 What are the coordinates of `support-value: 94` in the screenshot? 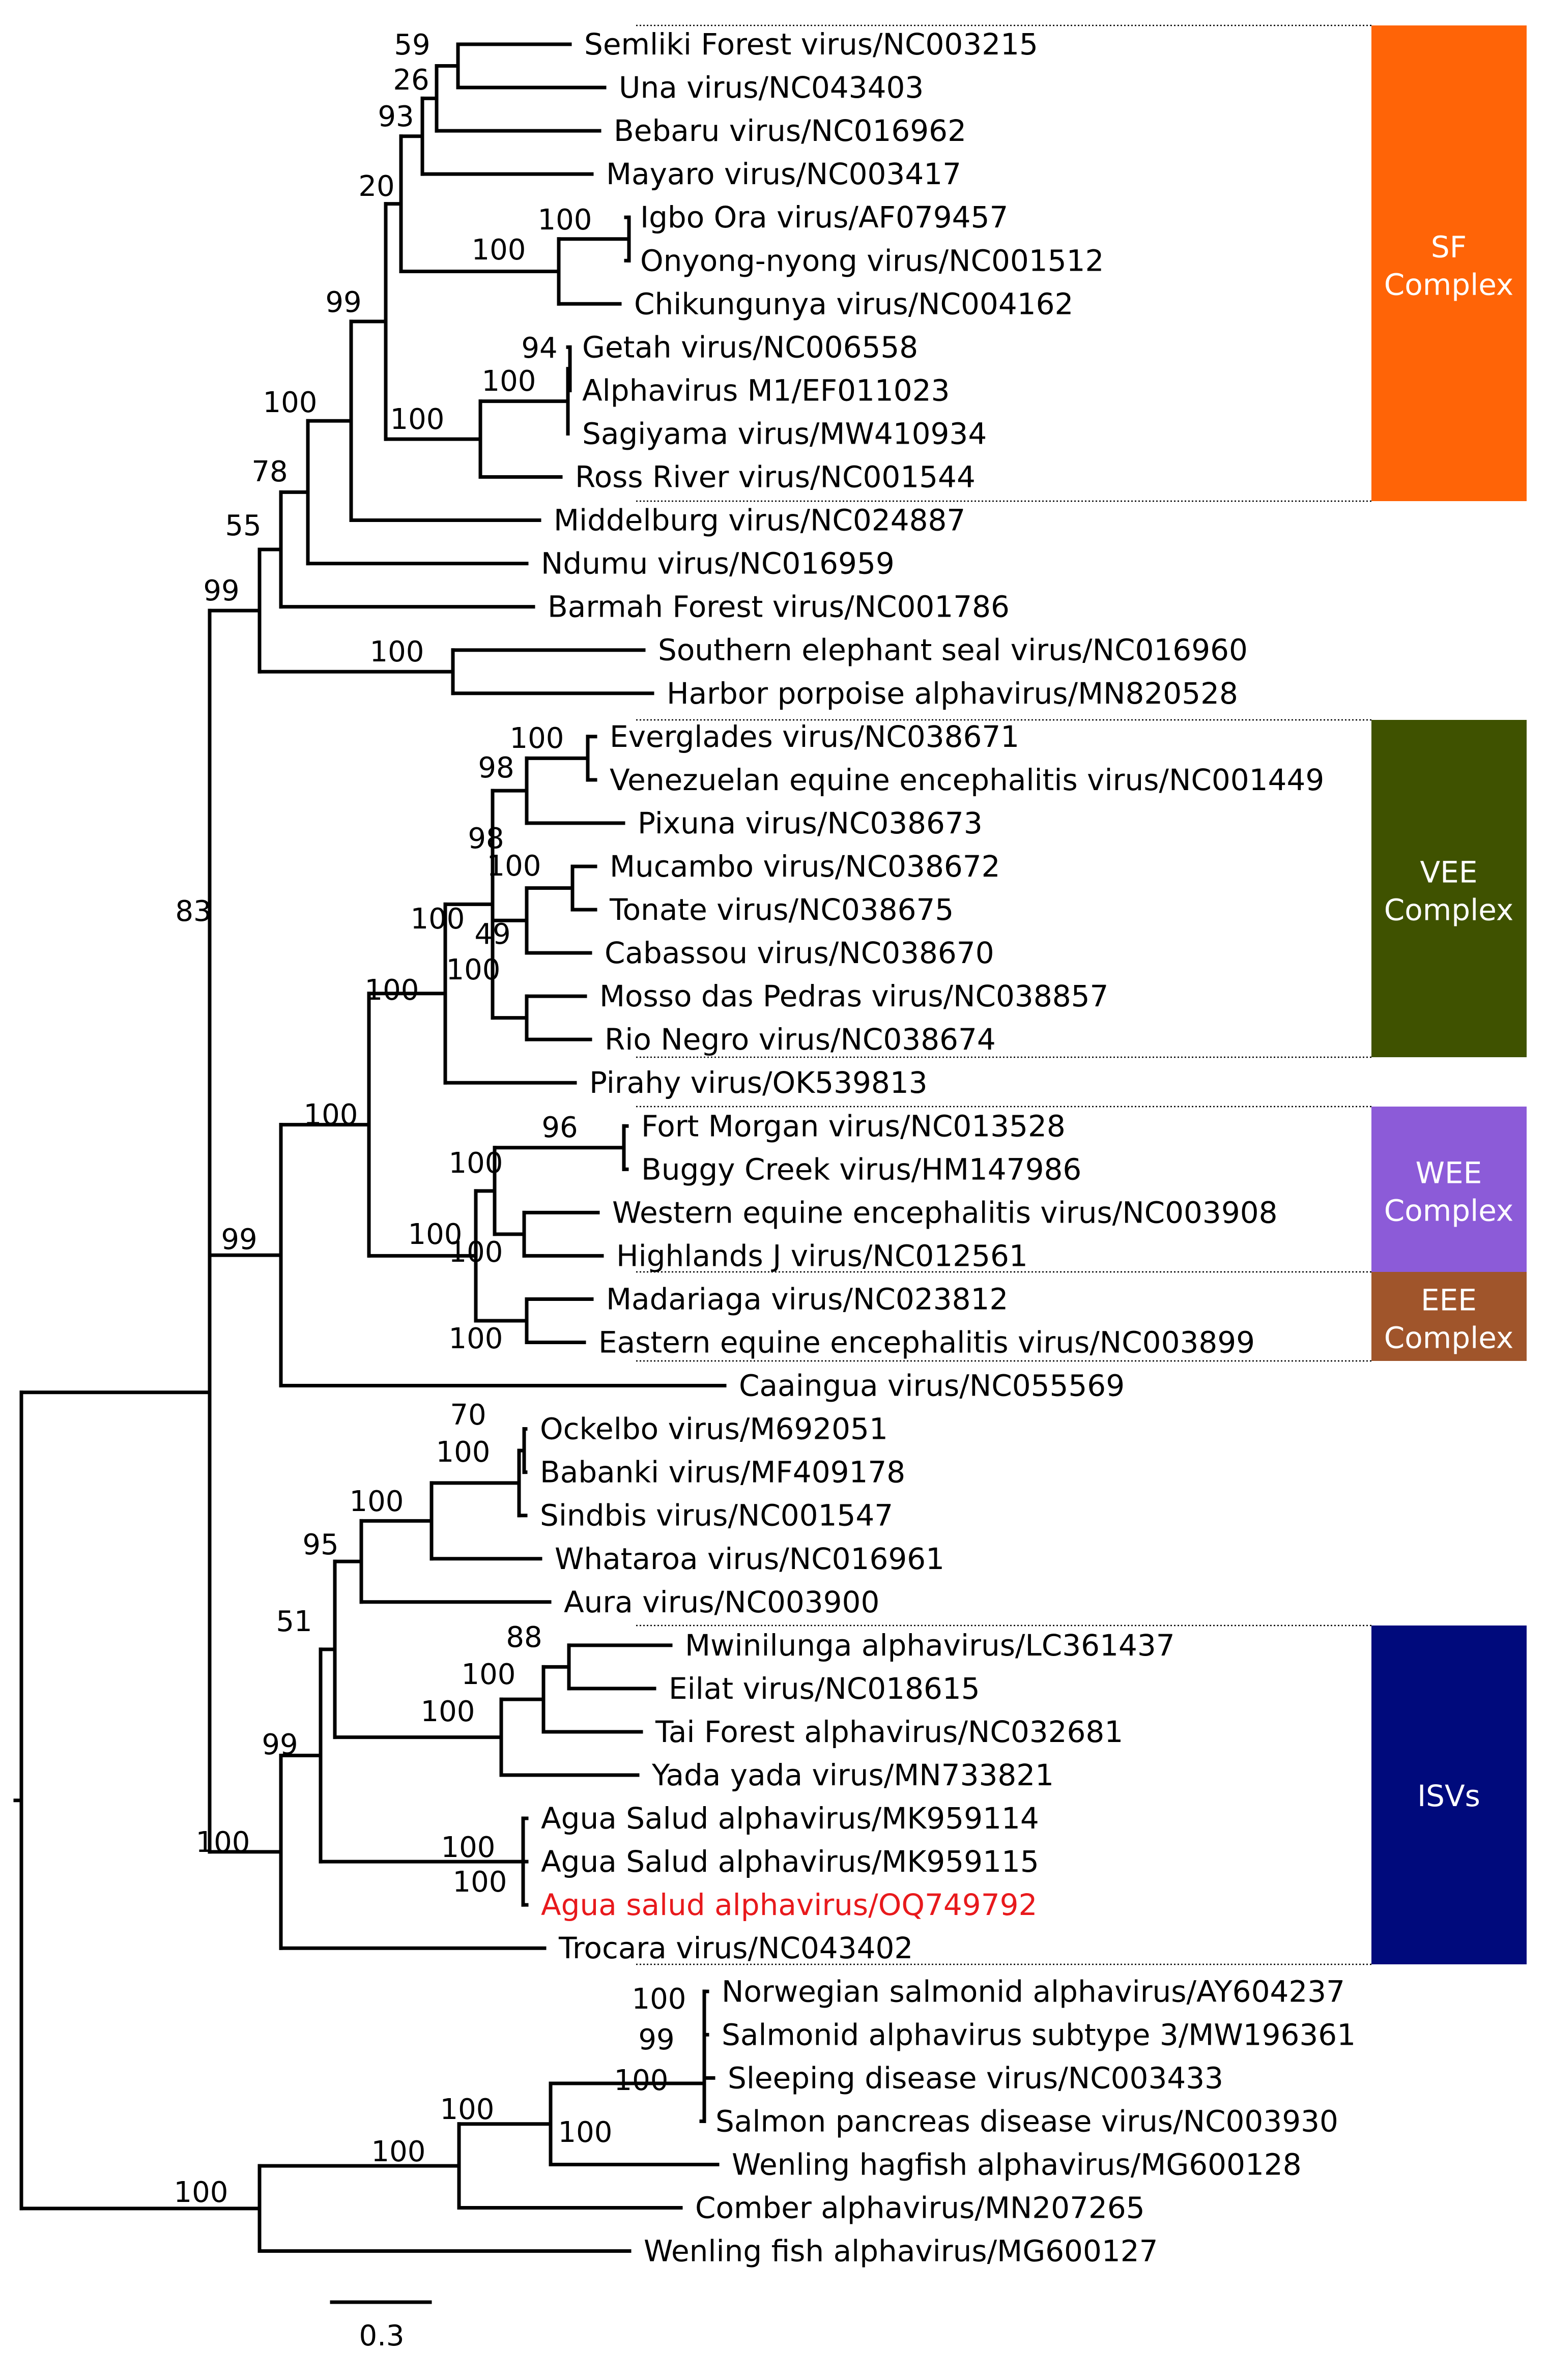 It's located at (539, 348).